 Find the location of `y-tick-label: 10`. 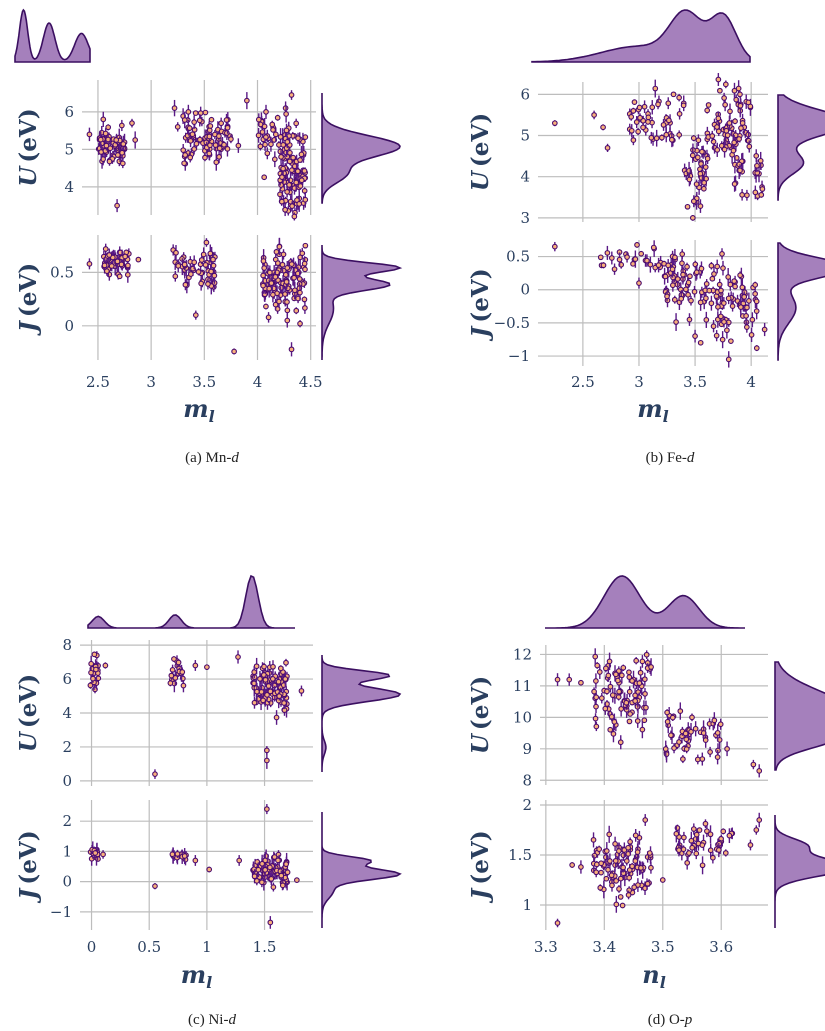

y-tick-label: 10 is located at coordinates (522, 717).